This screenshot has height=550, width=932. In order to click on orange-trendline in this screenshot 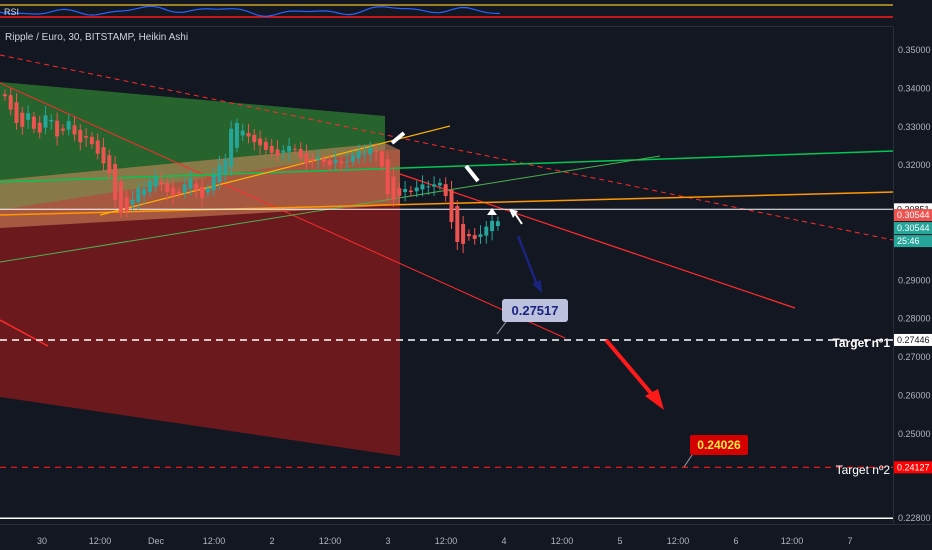, I will do `click(447, 203)`.